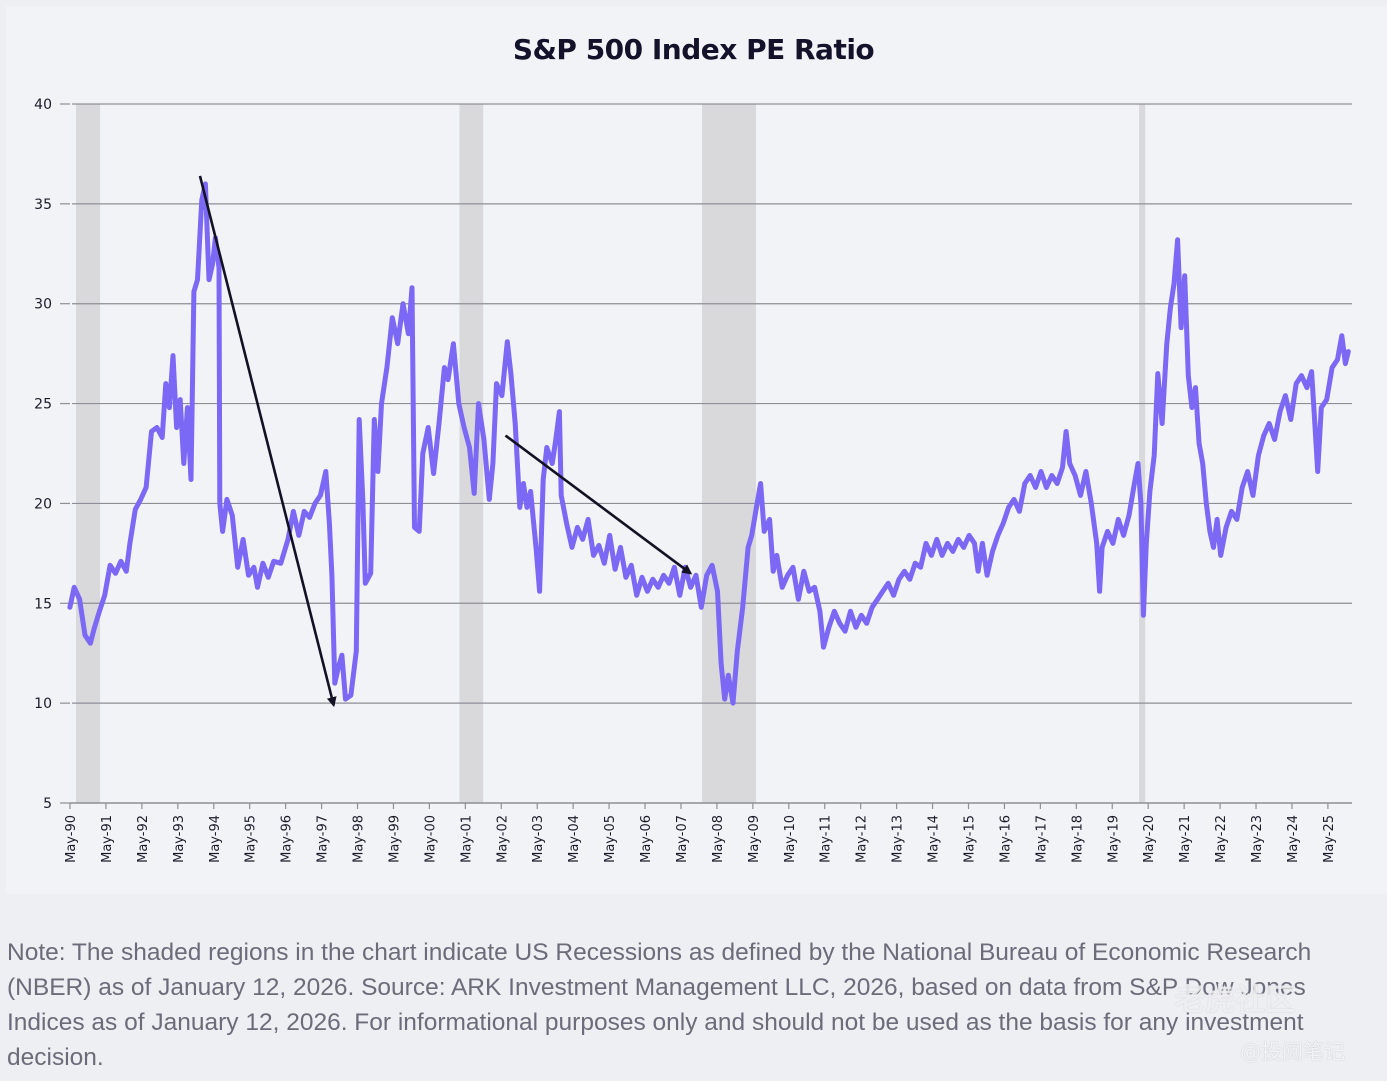  Describe the element at coordinates (502, 839) in the screenshot. I see `x-tick-label: May-02` at that location.